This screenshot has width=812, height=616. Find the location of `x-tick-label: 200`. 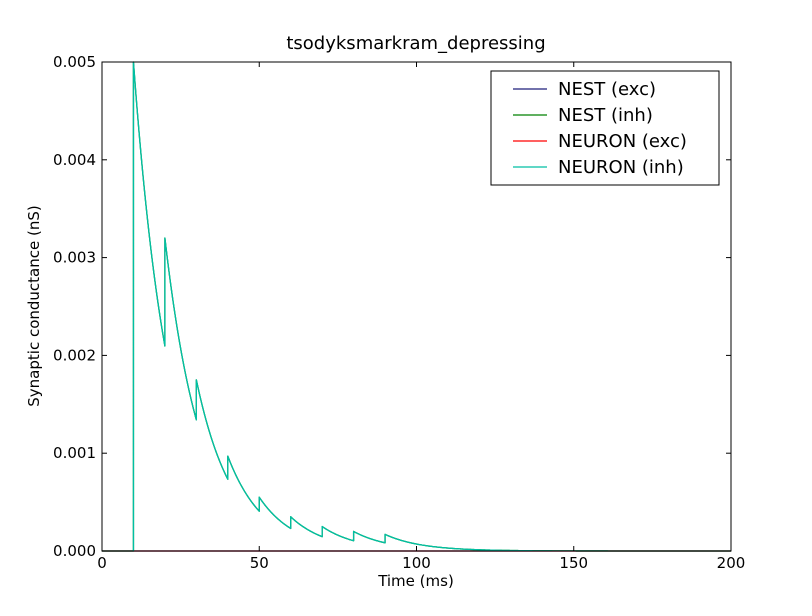

x-tick-label: 200 is located at coordinates (731, 563).